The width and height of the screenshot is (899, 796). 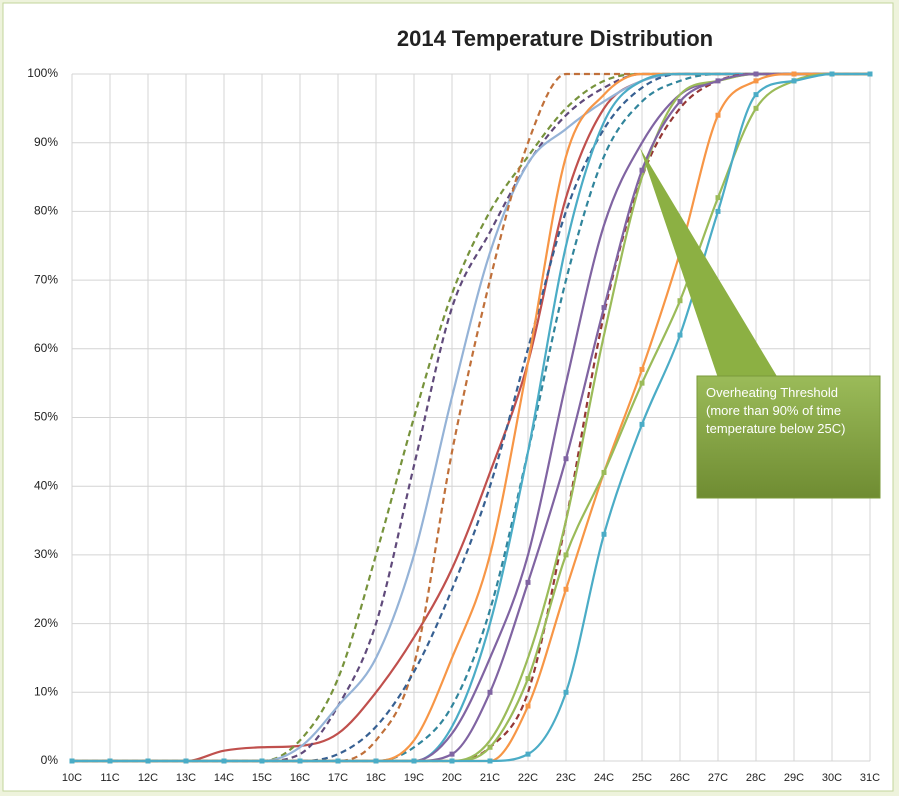 I want to click on x-tick-label: 26C, so click(x=680, y=778).